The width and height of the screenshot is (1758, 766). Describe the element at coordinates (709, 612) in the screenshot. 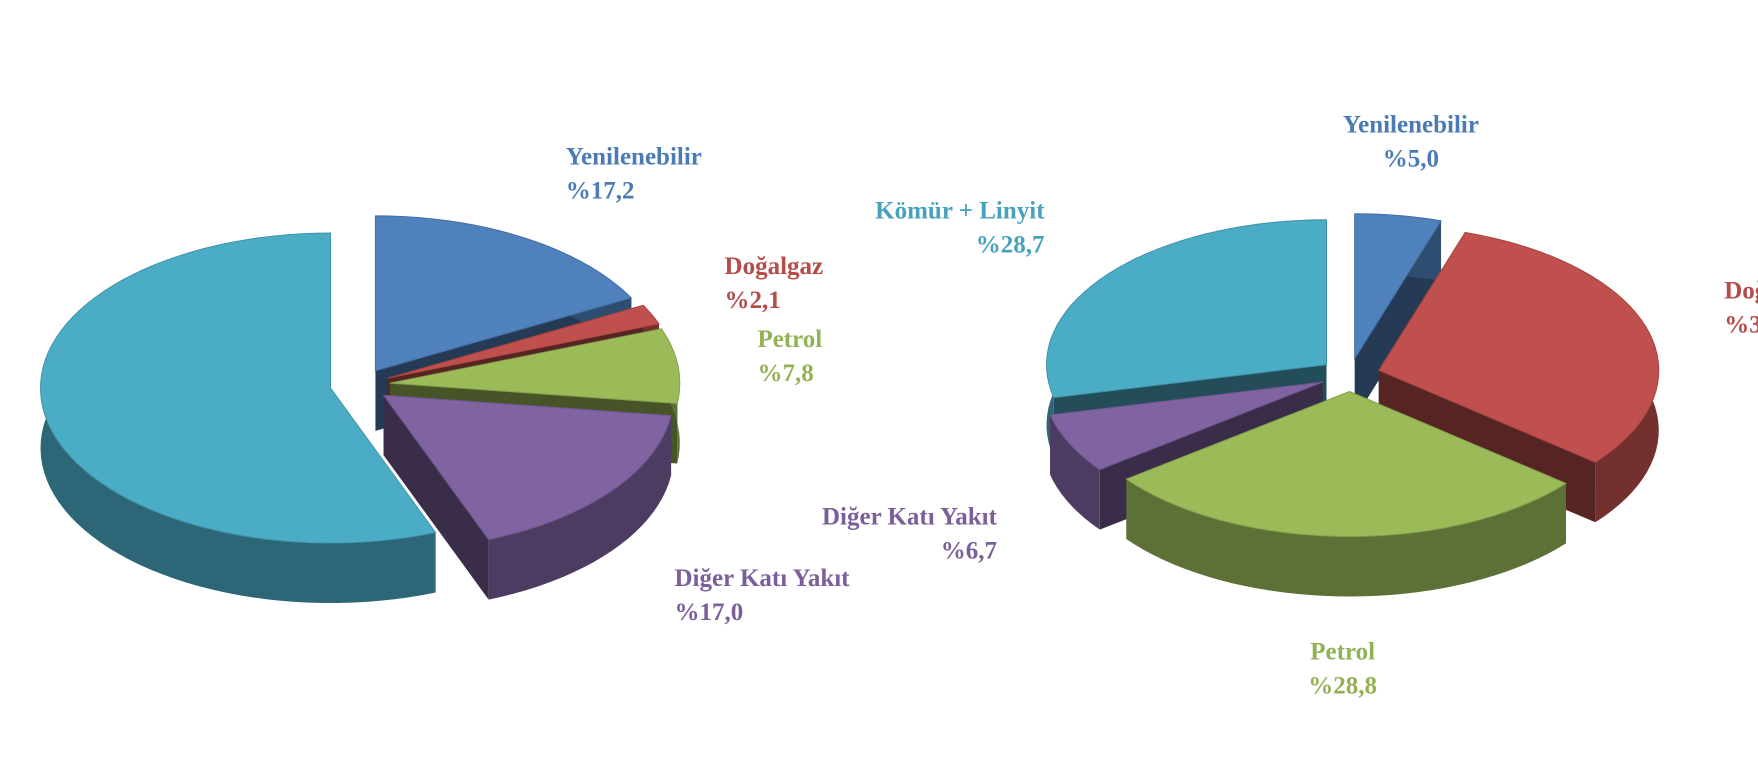

I see `slice-value-label: %17,0` at that location.